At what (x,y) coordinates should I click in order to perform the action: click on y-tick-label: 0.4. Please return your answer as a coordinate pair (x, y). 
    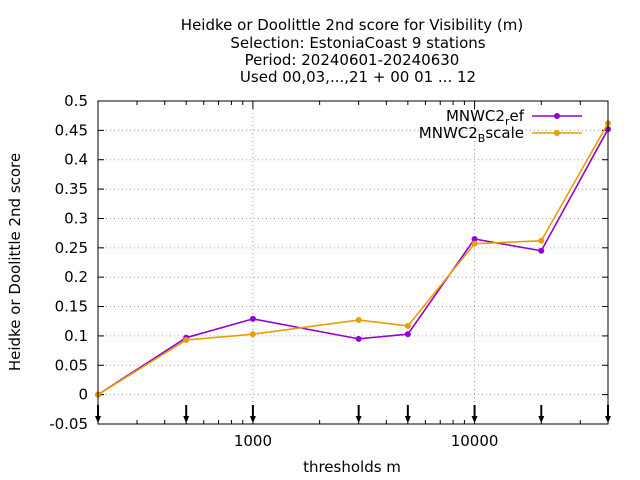
    Looking at the image, I should click on (76, 160).